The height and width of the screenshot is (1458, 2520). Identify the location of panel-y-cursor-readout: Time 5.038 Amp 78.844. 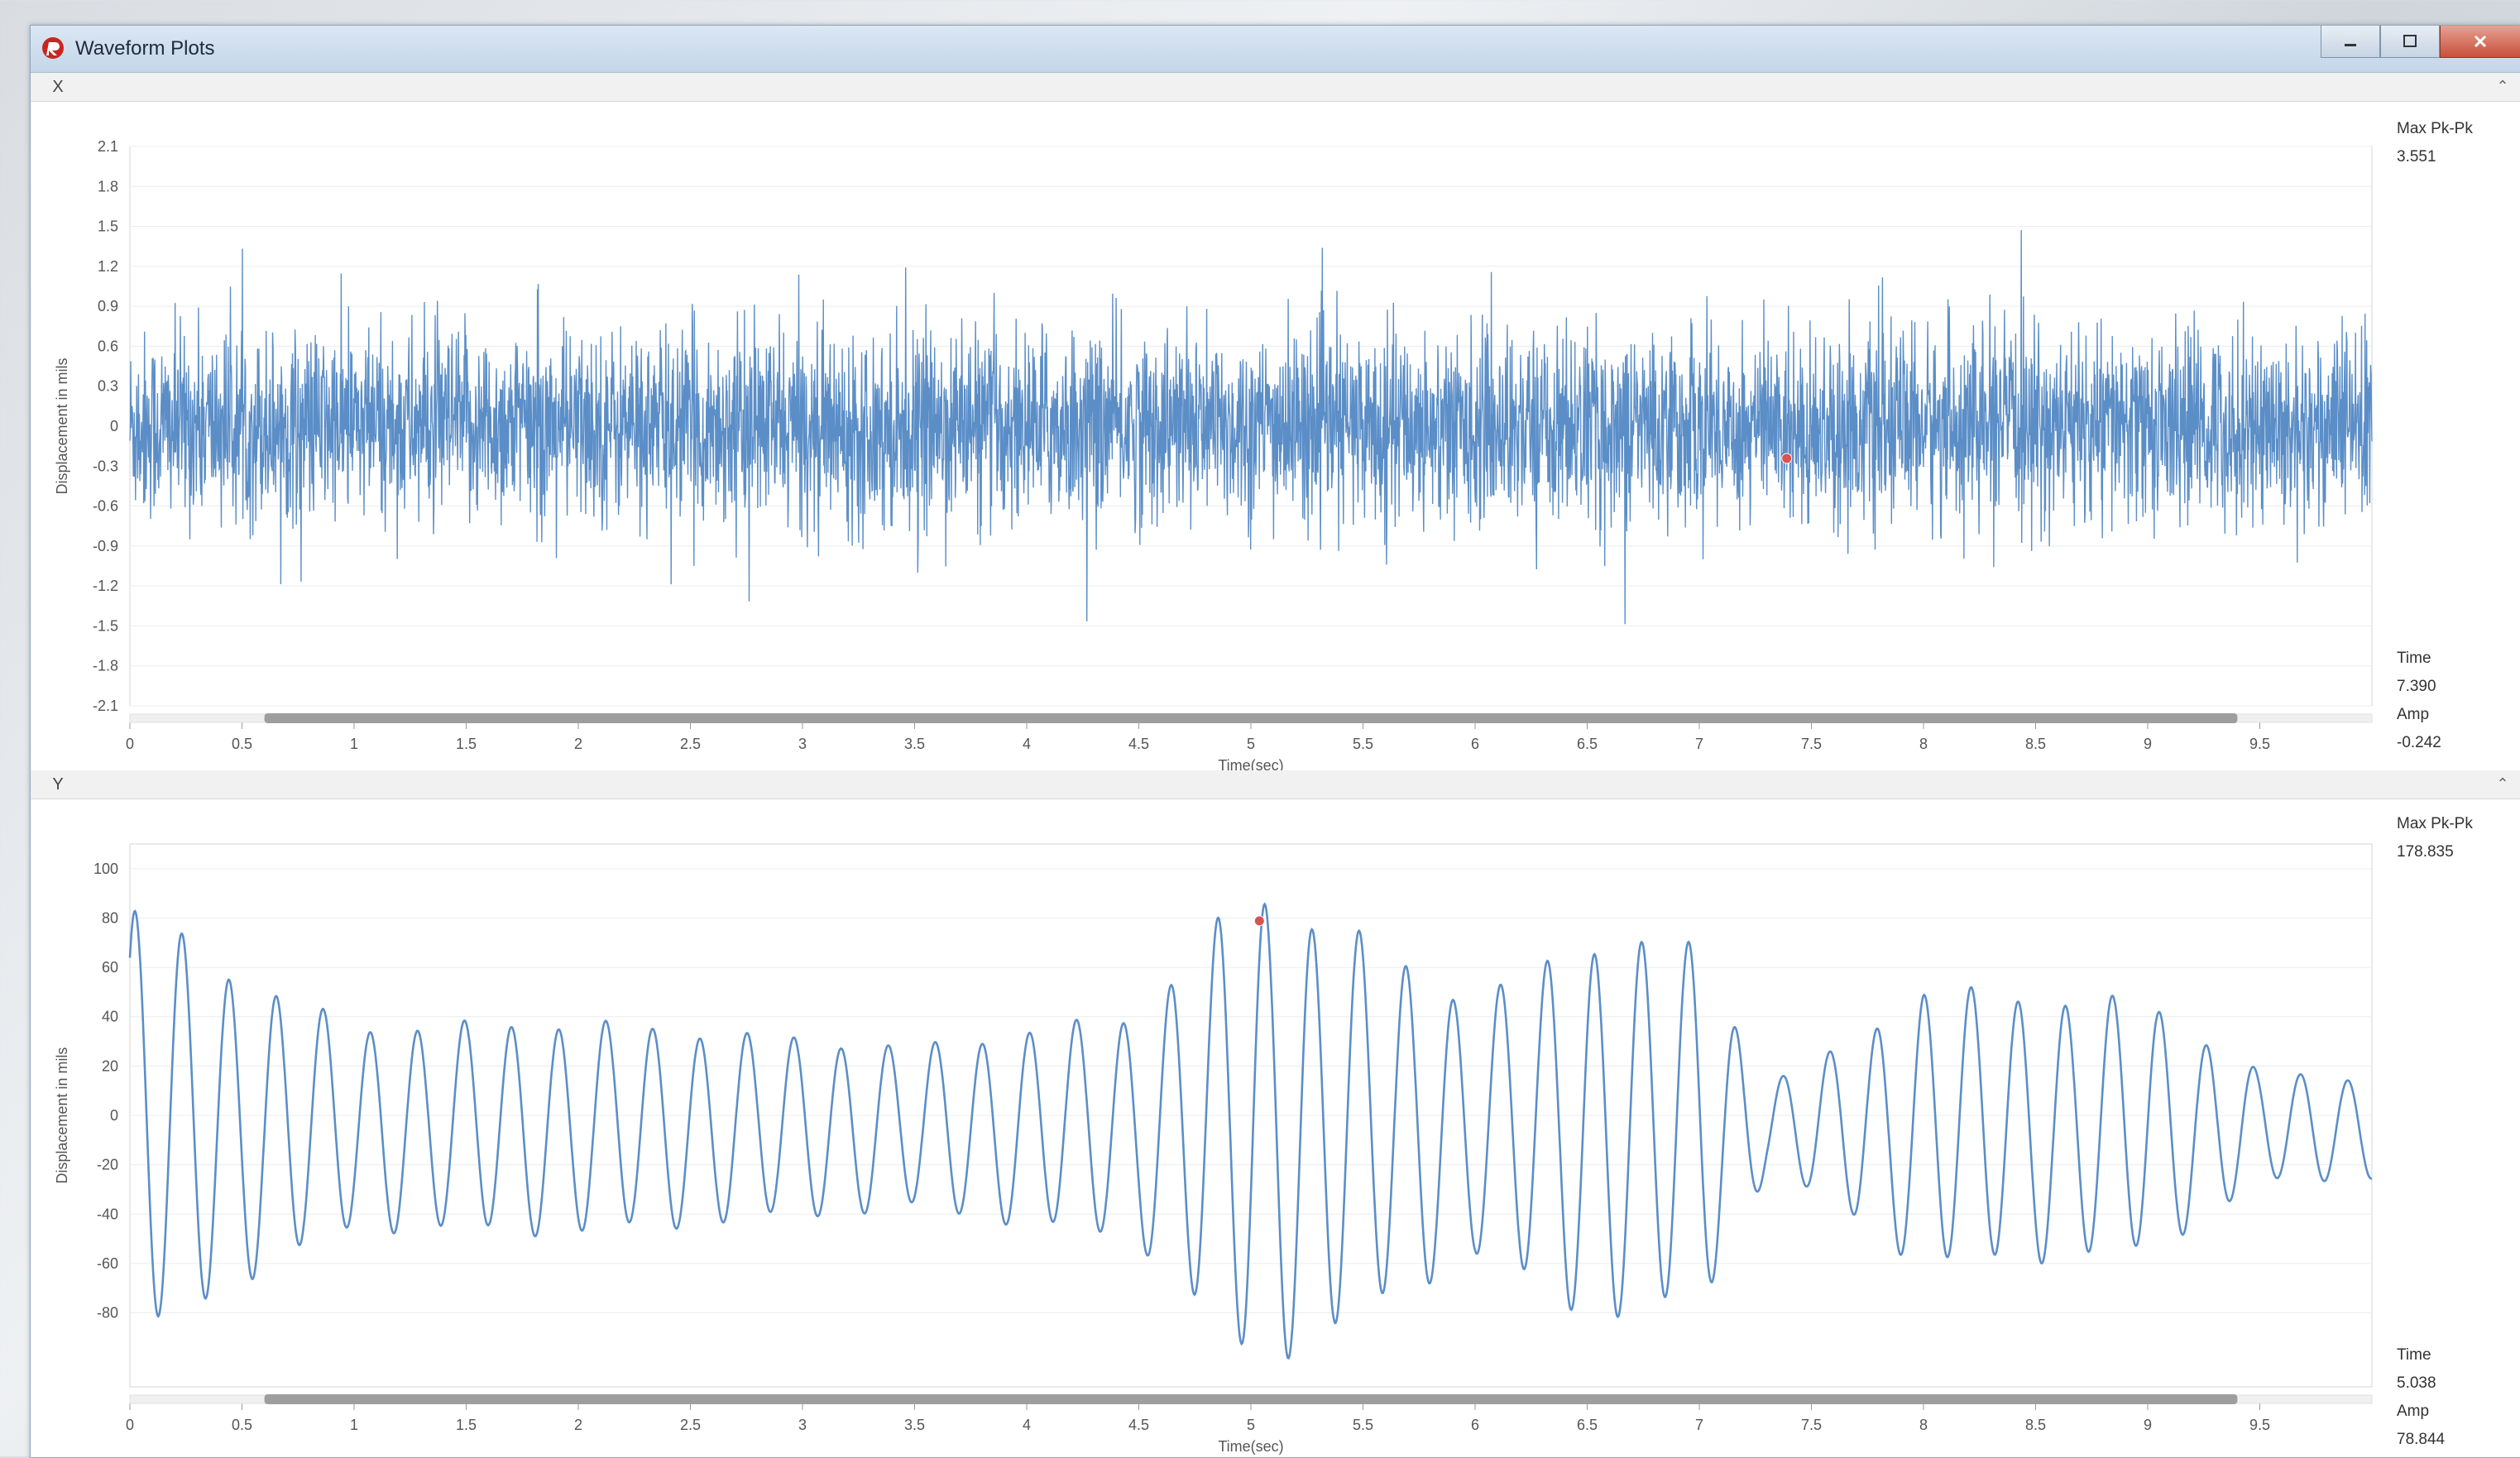
(2421, 1398).